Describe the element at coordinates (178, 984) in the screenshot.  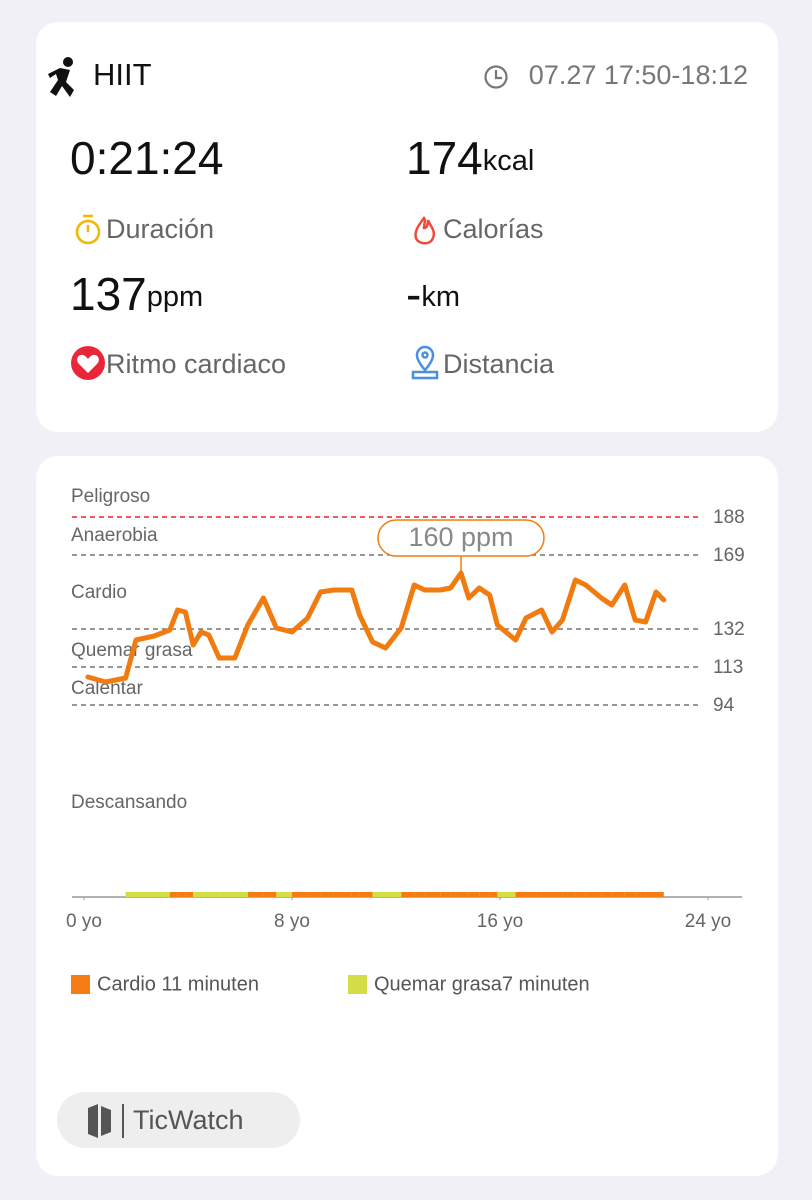
I see `legend-label: Cardio 11 minuten` at that location.